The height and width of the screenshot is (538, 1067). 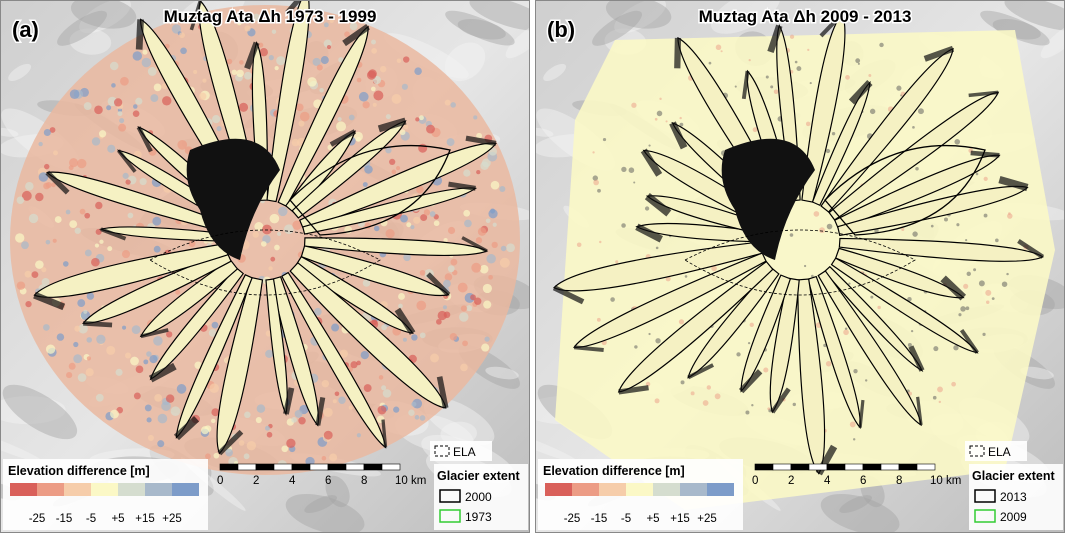 I want to click on scale-label: 2, so click(x=791, y=481).